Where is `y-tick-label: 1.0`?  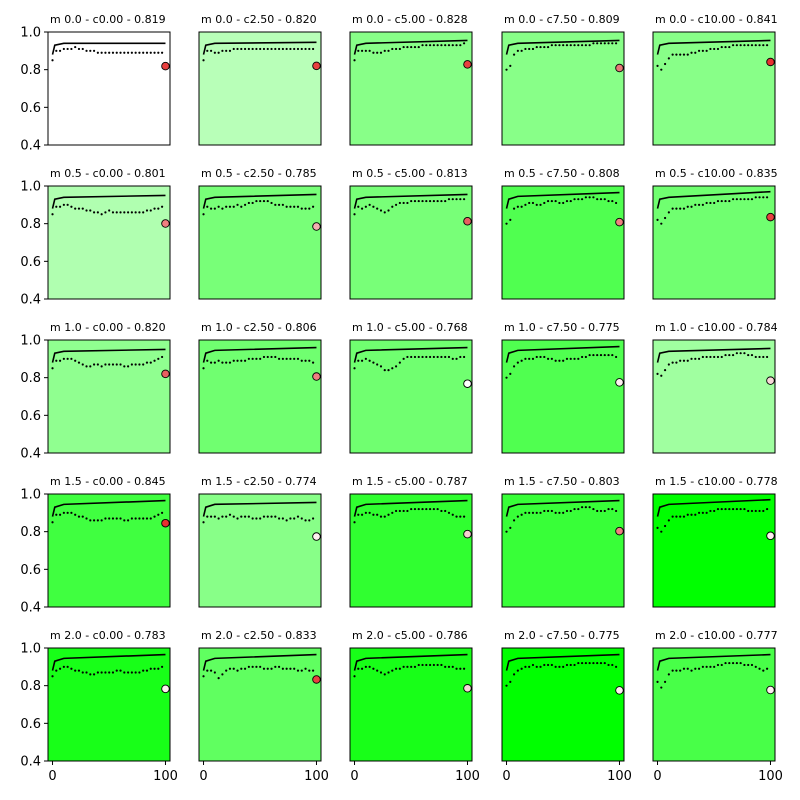 y-tick-label: 1.0 is located at coordinates (30, 187).